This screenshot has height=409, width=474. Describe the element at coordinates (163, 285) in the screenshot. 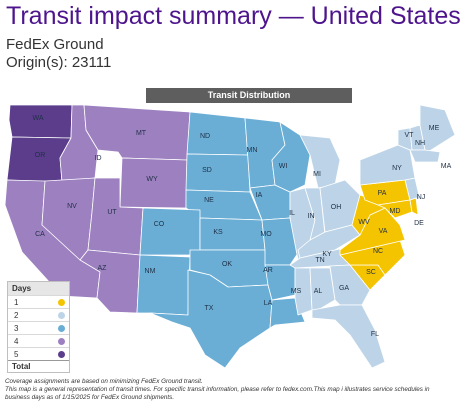

I see `state-nm` at that location.